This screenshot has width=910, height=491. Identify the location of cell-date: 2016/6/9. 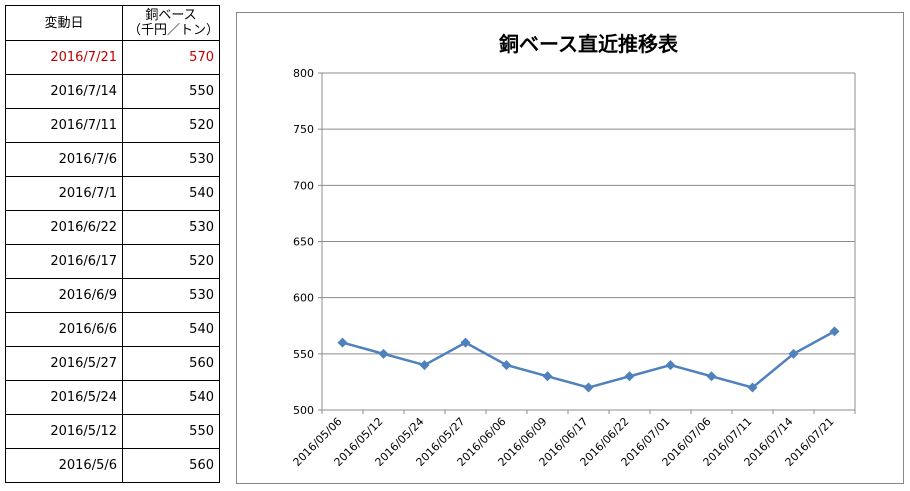
(64, 295).